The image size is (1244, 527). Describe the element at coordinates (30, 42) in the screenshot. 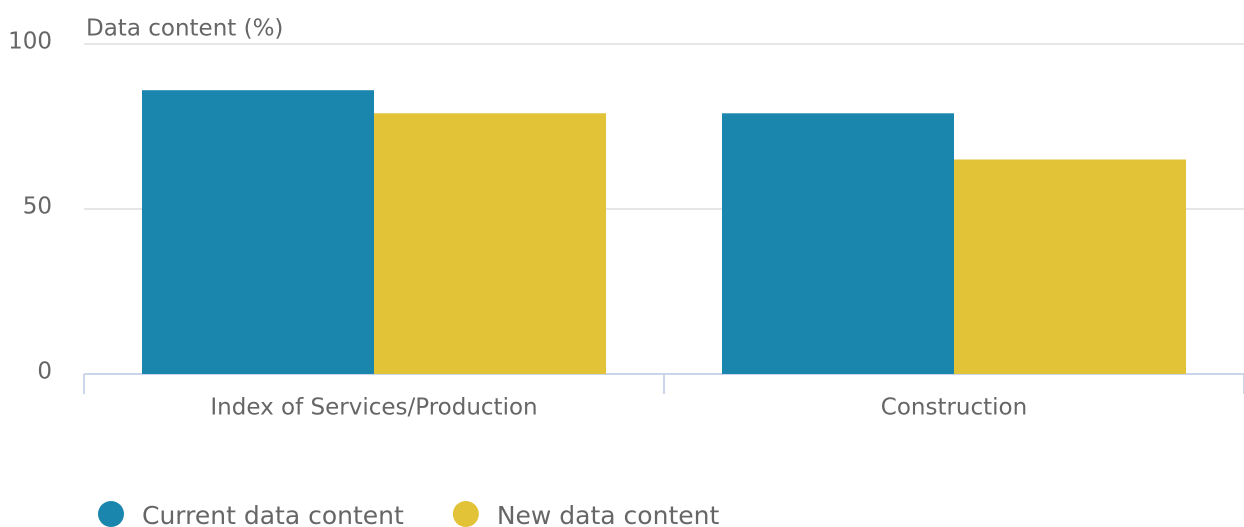

I see `y-tick-label: 100` at that location.